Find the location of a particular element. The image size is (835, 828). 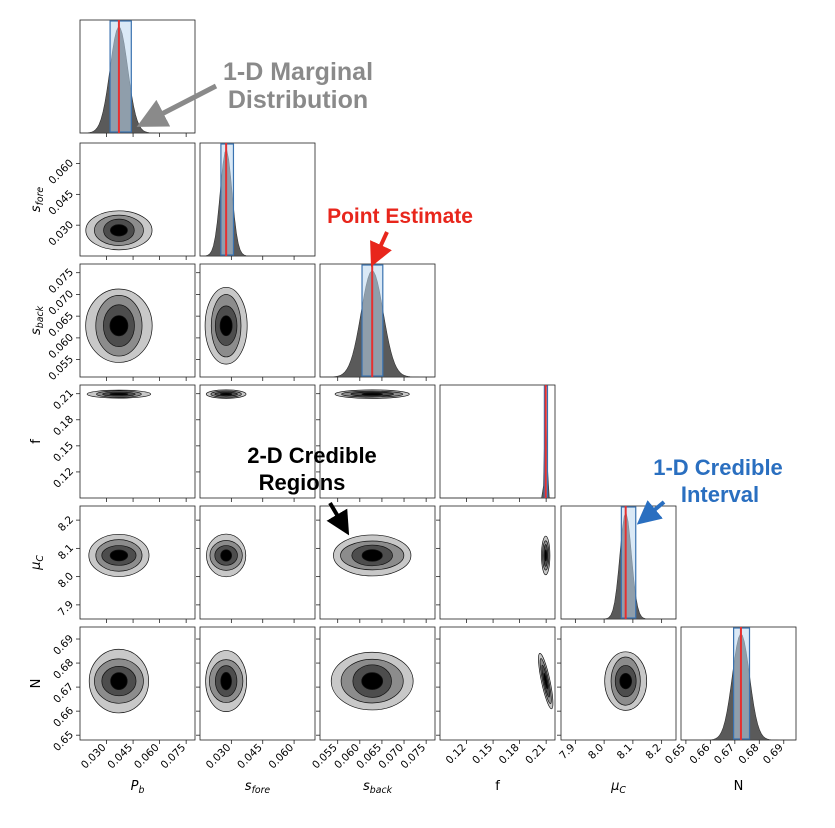

panel-f-vs-pb: 0.120.150.180.21 is located at coordinates (123, 443).